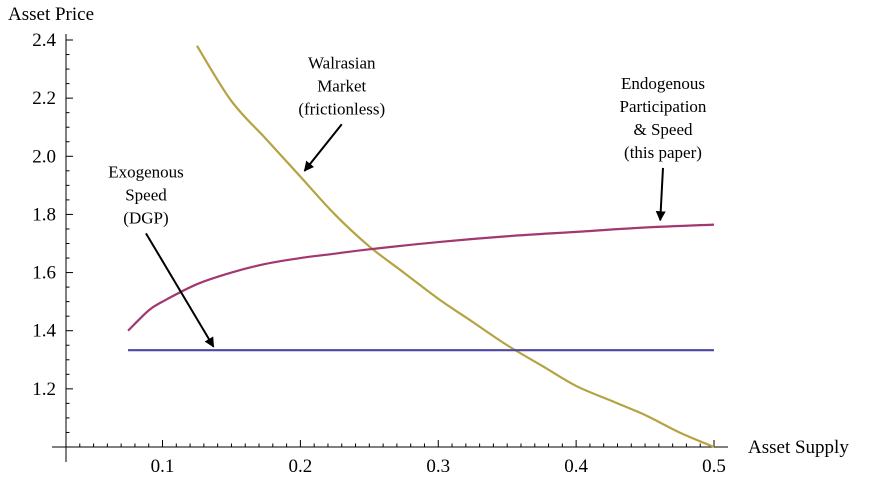 This screenshot has height=482, width=876. Describe the element at coordinates (146, 171) in the screenshot. I see `annotation-text-line: Exogenous` at that location.